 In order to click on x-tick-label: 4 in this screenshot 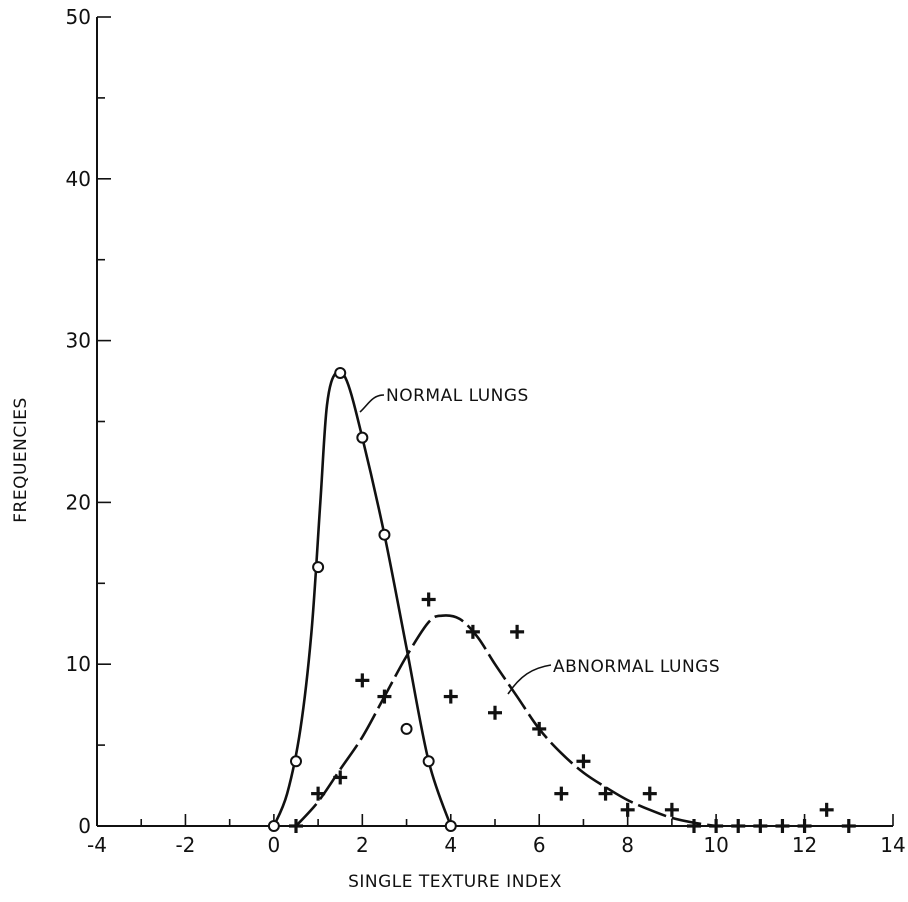, I will do `click(450, 845)`.